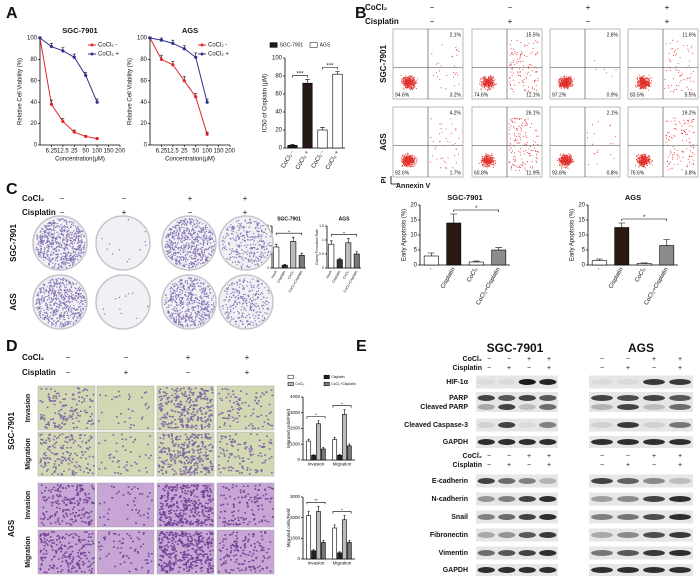  What do you see at coordinates (449, 535) in the screenshot?
I see `protein-label: Fibronectin` at bounding box center [449, 535].